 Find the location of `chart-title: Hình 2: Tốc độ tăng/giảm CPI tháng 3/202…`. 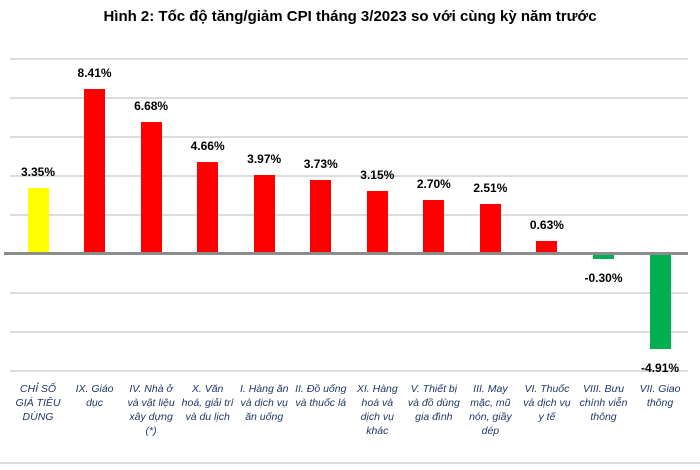

chart-title: Hình 2: Tốc độ tăng/giảm CPI tháng 3/202… is located at coordinates (350, 16).